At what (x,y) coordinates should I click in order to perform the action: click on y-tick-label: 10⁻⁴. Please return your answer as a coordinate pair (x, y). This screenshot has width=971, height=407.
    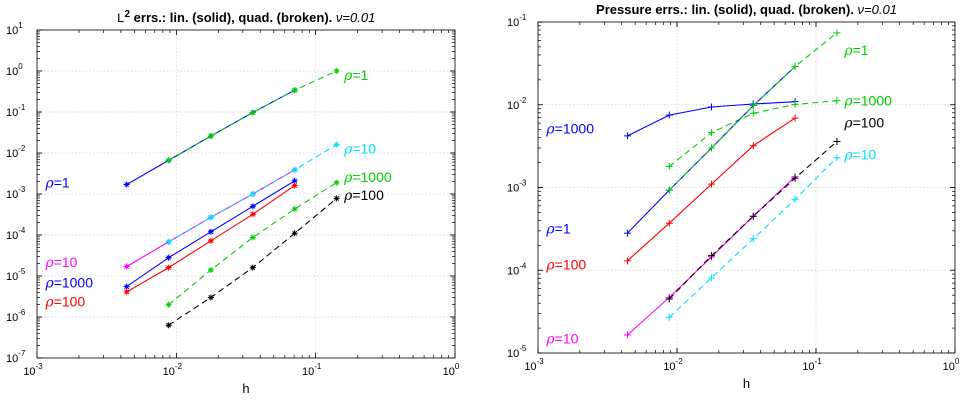
    Looking at the image, I should click on (16, 234).